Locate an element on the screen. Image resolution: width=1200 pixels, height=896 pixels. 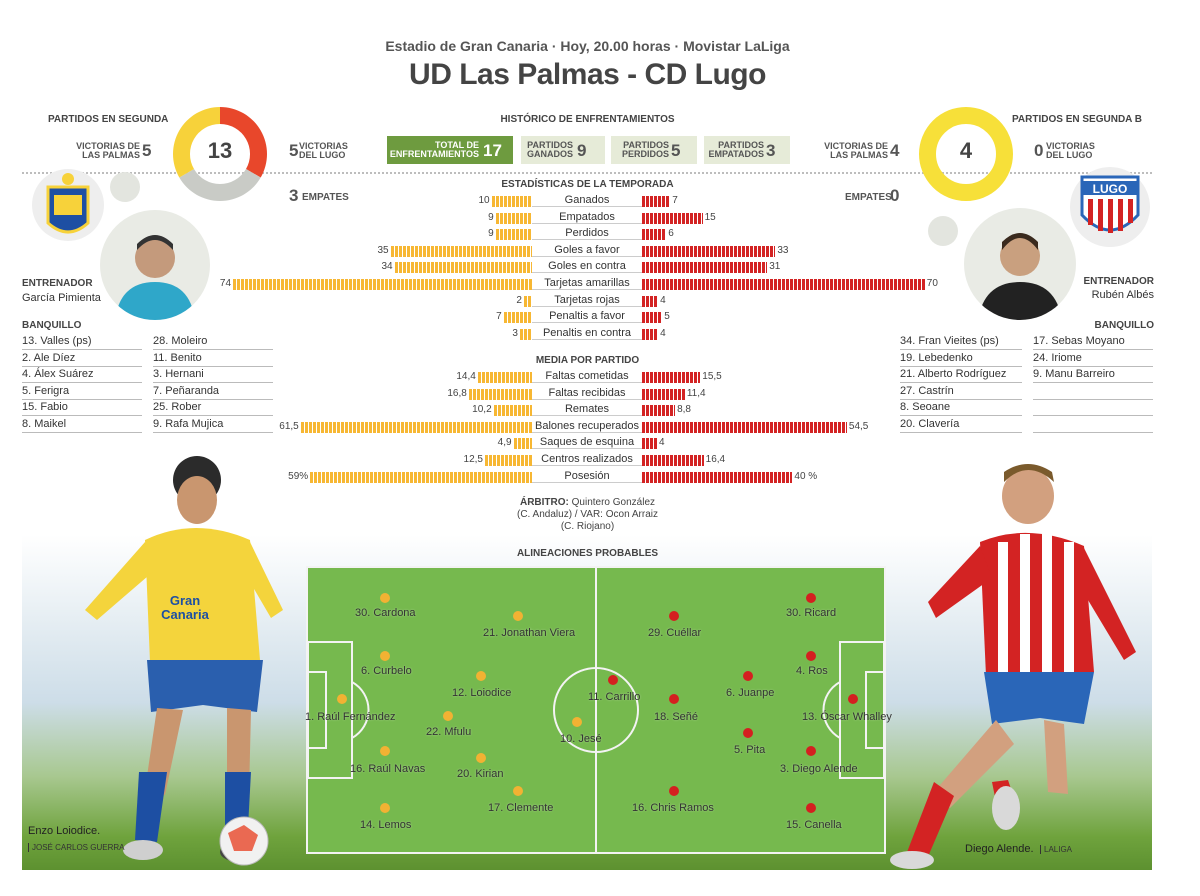
away-value: 40 % is located at coordinates (806, 476).